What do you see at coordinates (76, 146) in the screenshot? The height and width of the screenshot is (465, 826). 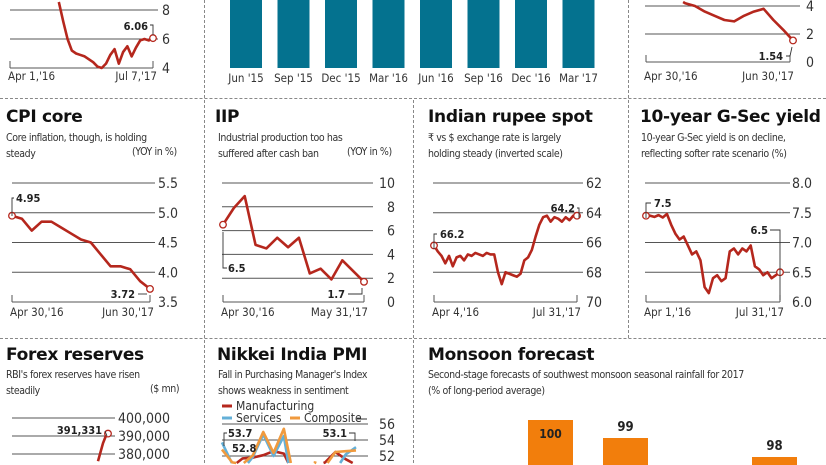 I see `cpi-core-subtitle: Core inflation, though, is holding steady` at bounding box center [76, 146].